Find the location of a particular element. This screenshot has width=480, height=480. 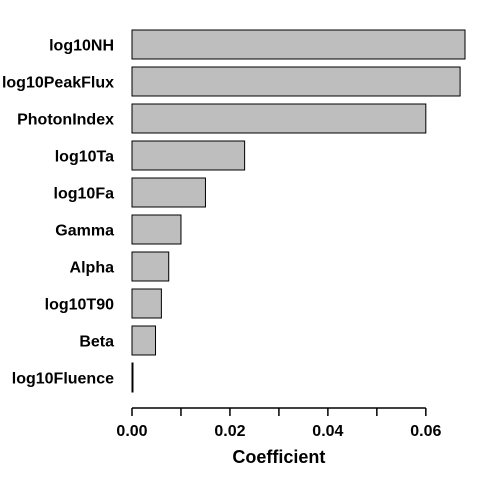

x-tick-label-0.06: 0.06 is located at coordinates (425, 431).